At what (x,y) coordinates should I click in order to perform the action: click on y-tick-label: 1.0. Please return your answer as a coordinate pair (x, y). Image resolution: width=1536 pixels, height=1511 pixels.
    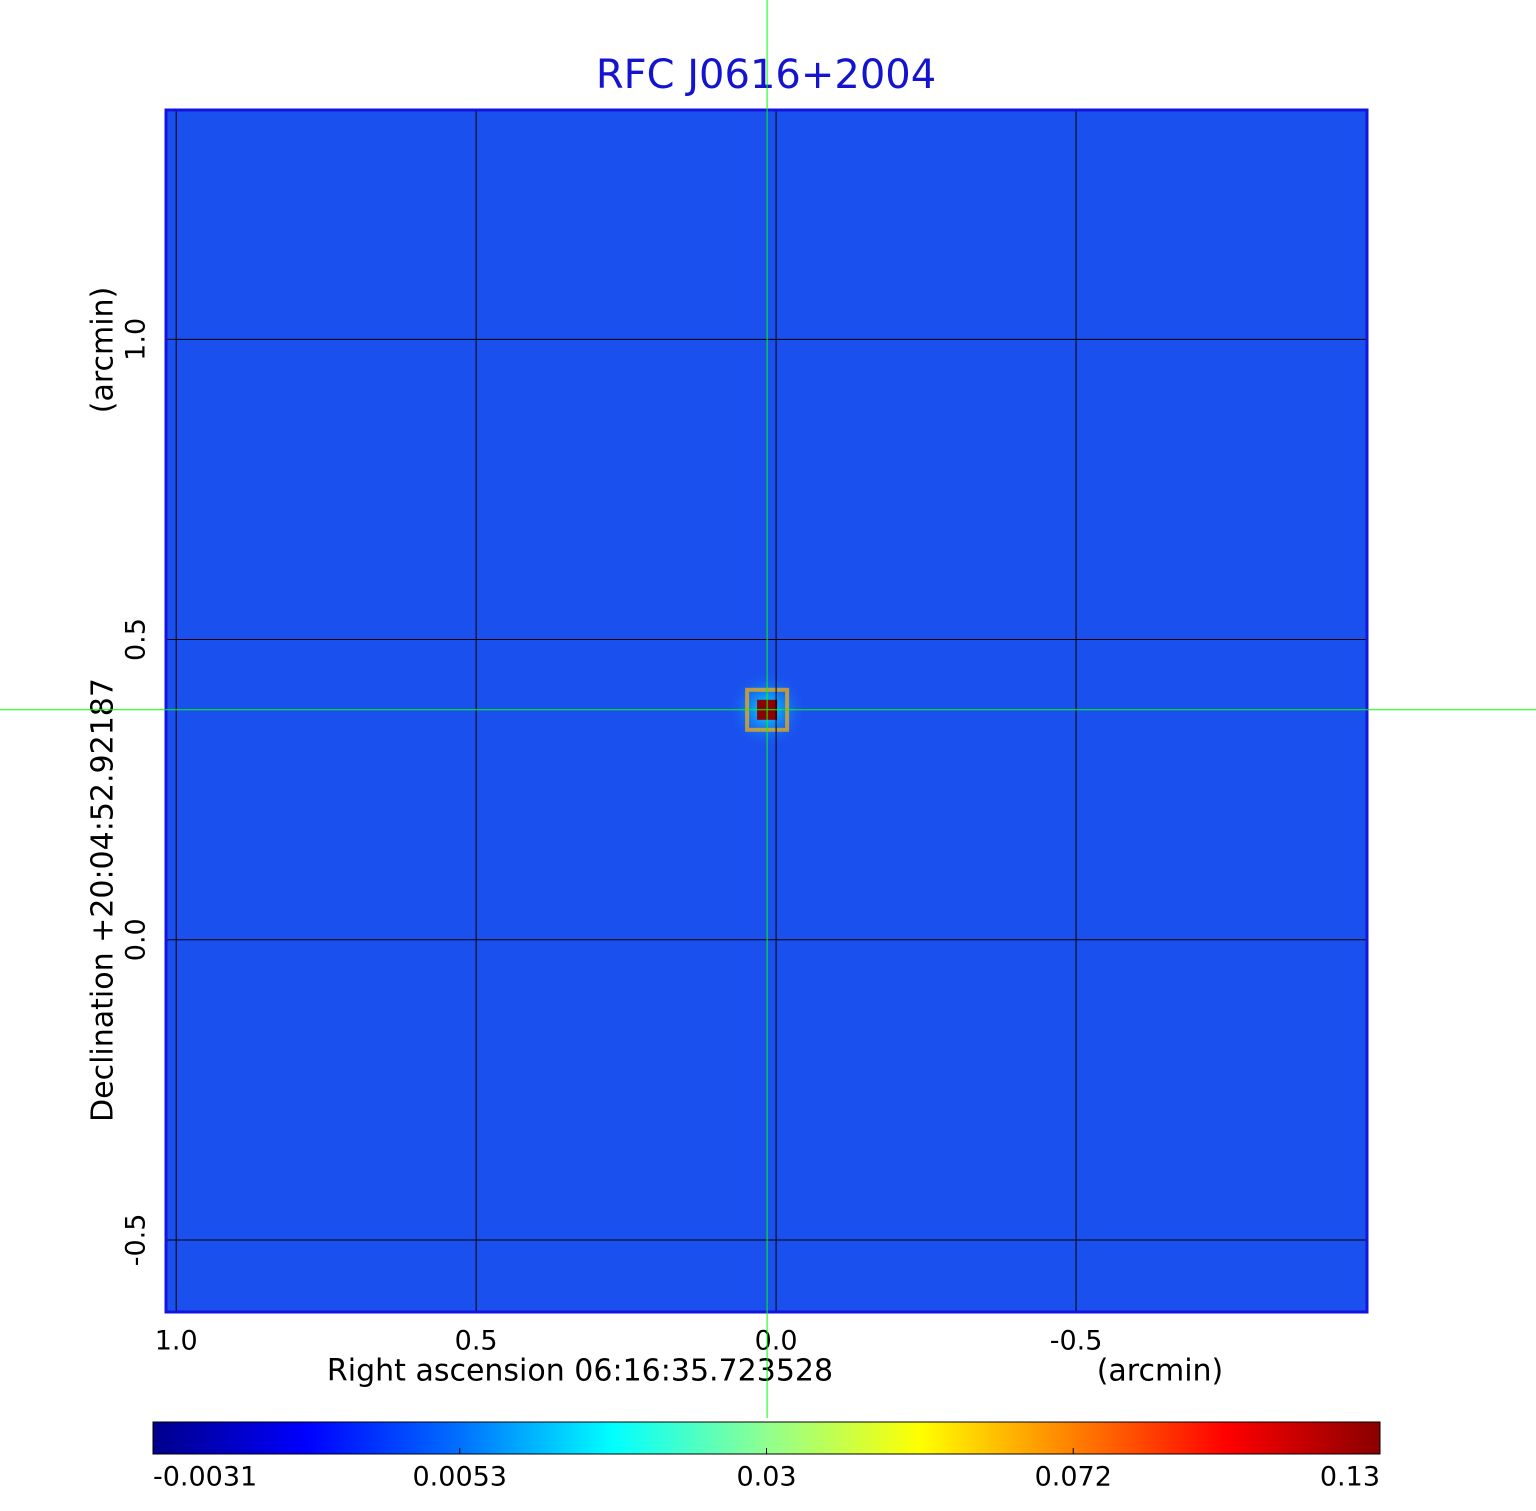
    Looking at the image, I should click on (136, 339).